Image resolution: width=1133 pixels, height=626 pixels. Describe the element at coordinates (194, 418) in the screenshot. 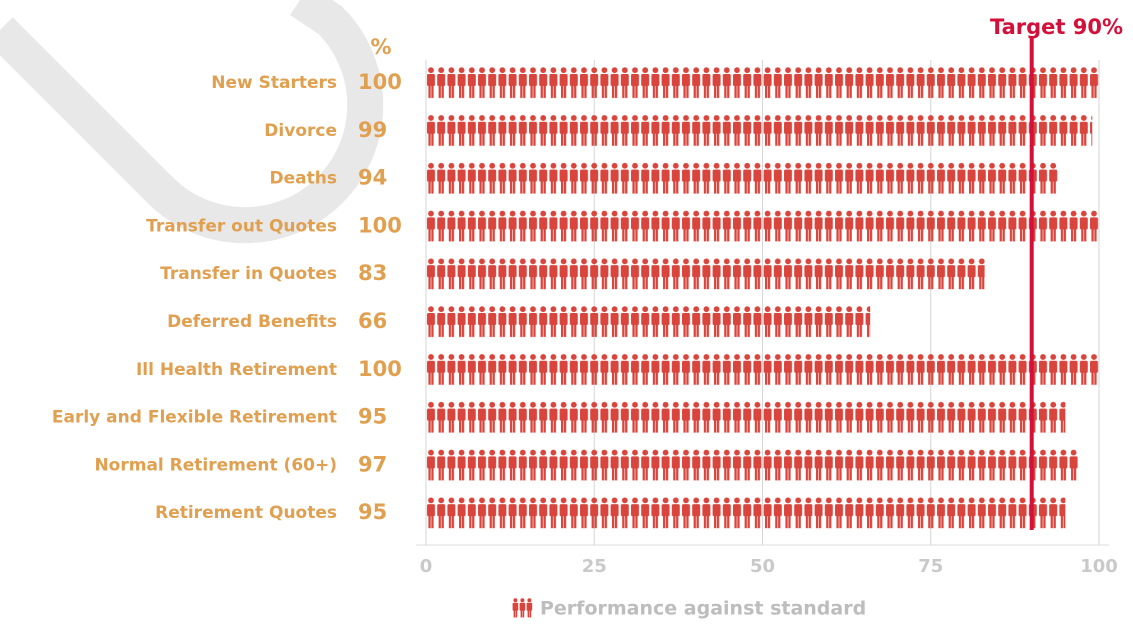

I see `category-label: Early and Flexible Retirement` at that location.